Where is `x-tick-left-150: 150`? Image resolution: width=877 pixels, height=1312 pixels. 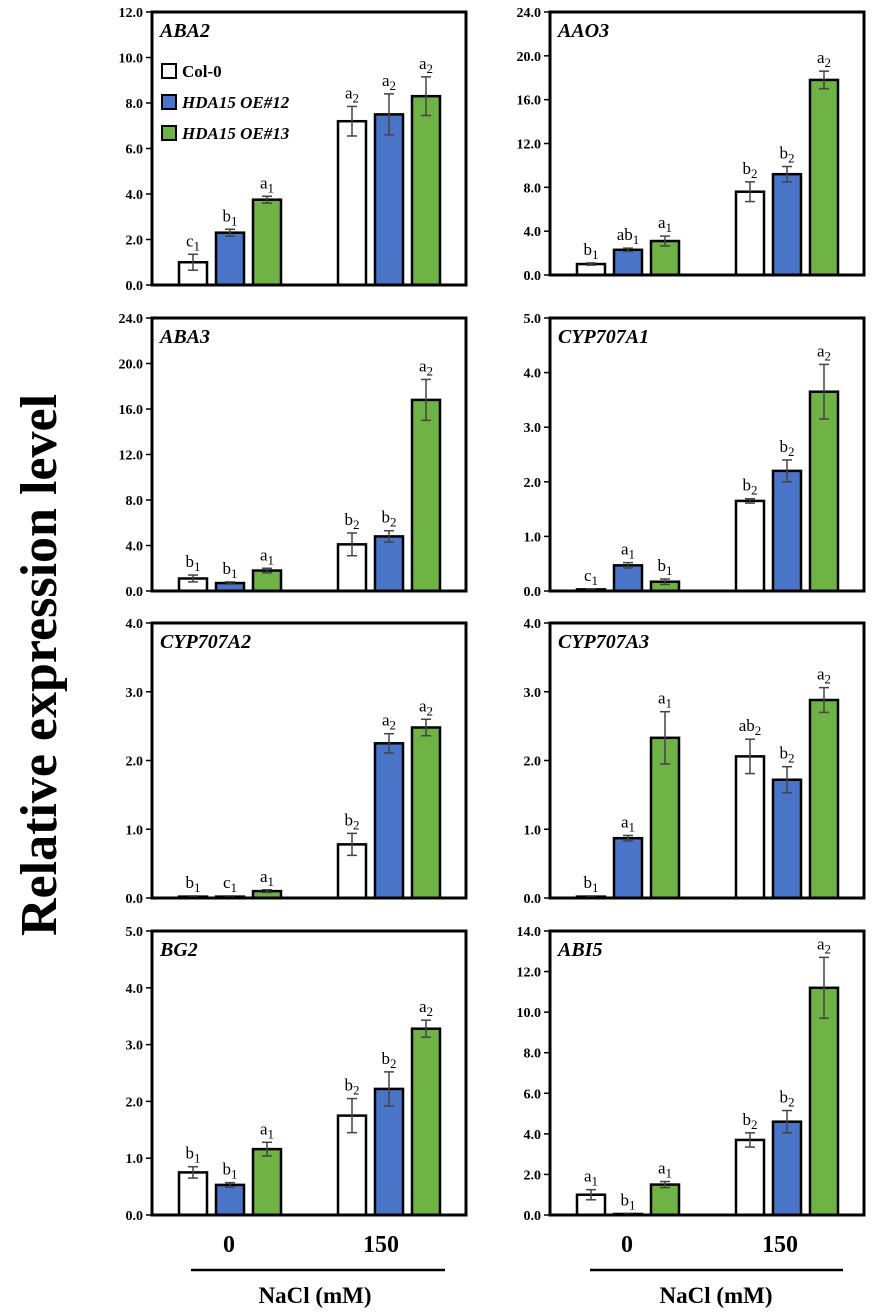
x-tick-left-150: 150 is located at coordinates (381, 1245).